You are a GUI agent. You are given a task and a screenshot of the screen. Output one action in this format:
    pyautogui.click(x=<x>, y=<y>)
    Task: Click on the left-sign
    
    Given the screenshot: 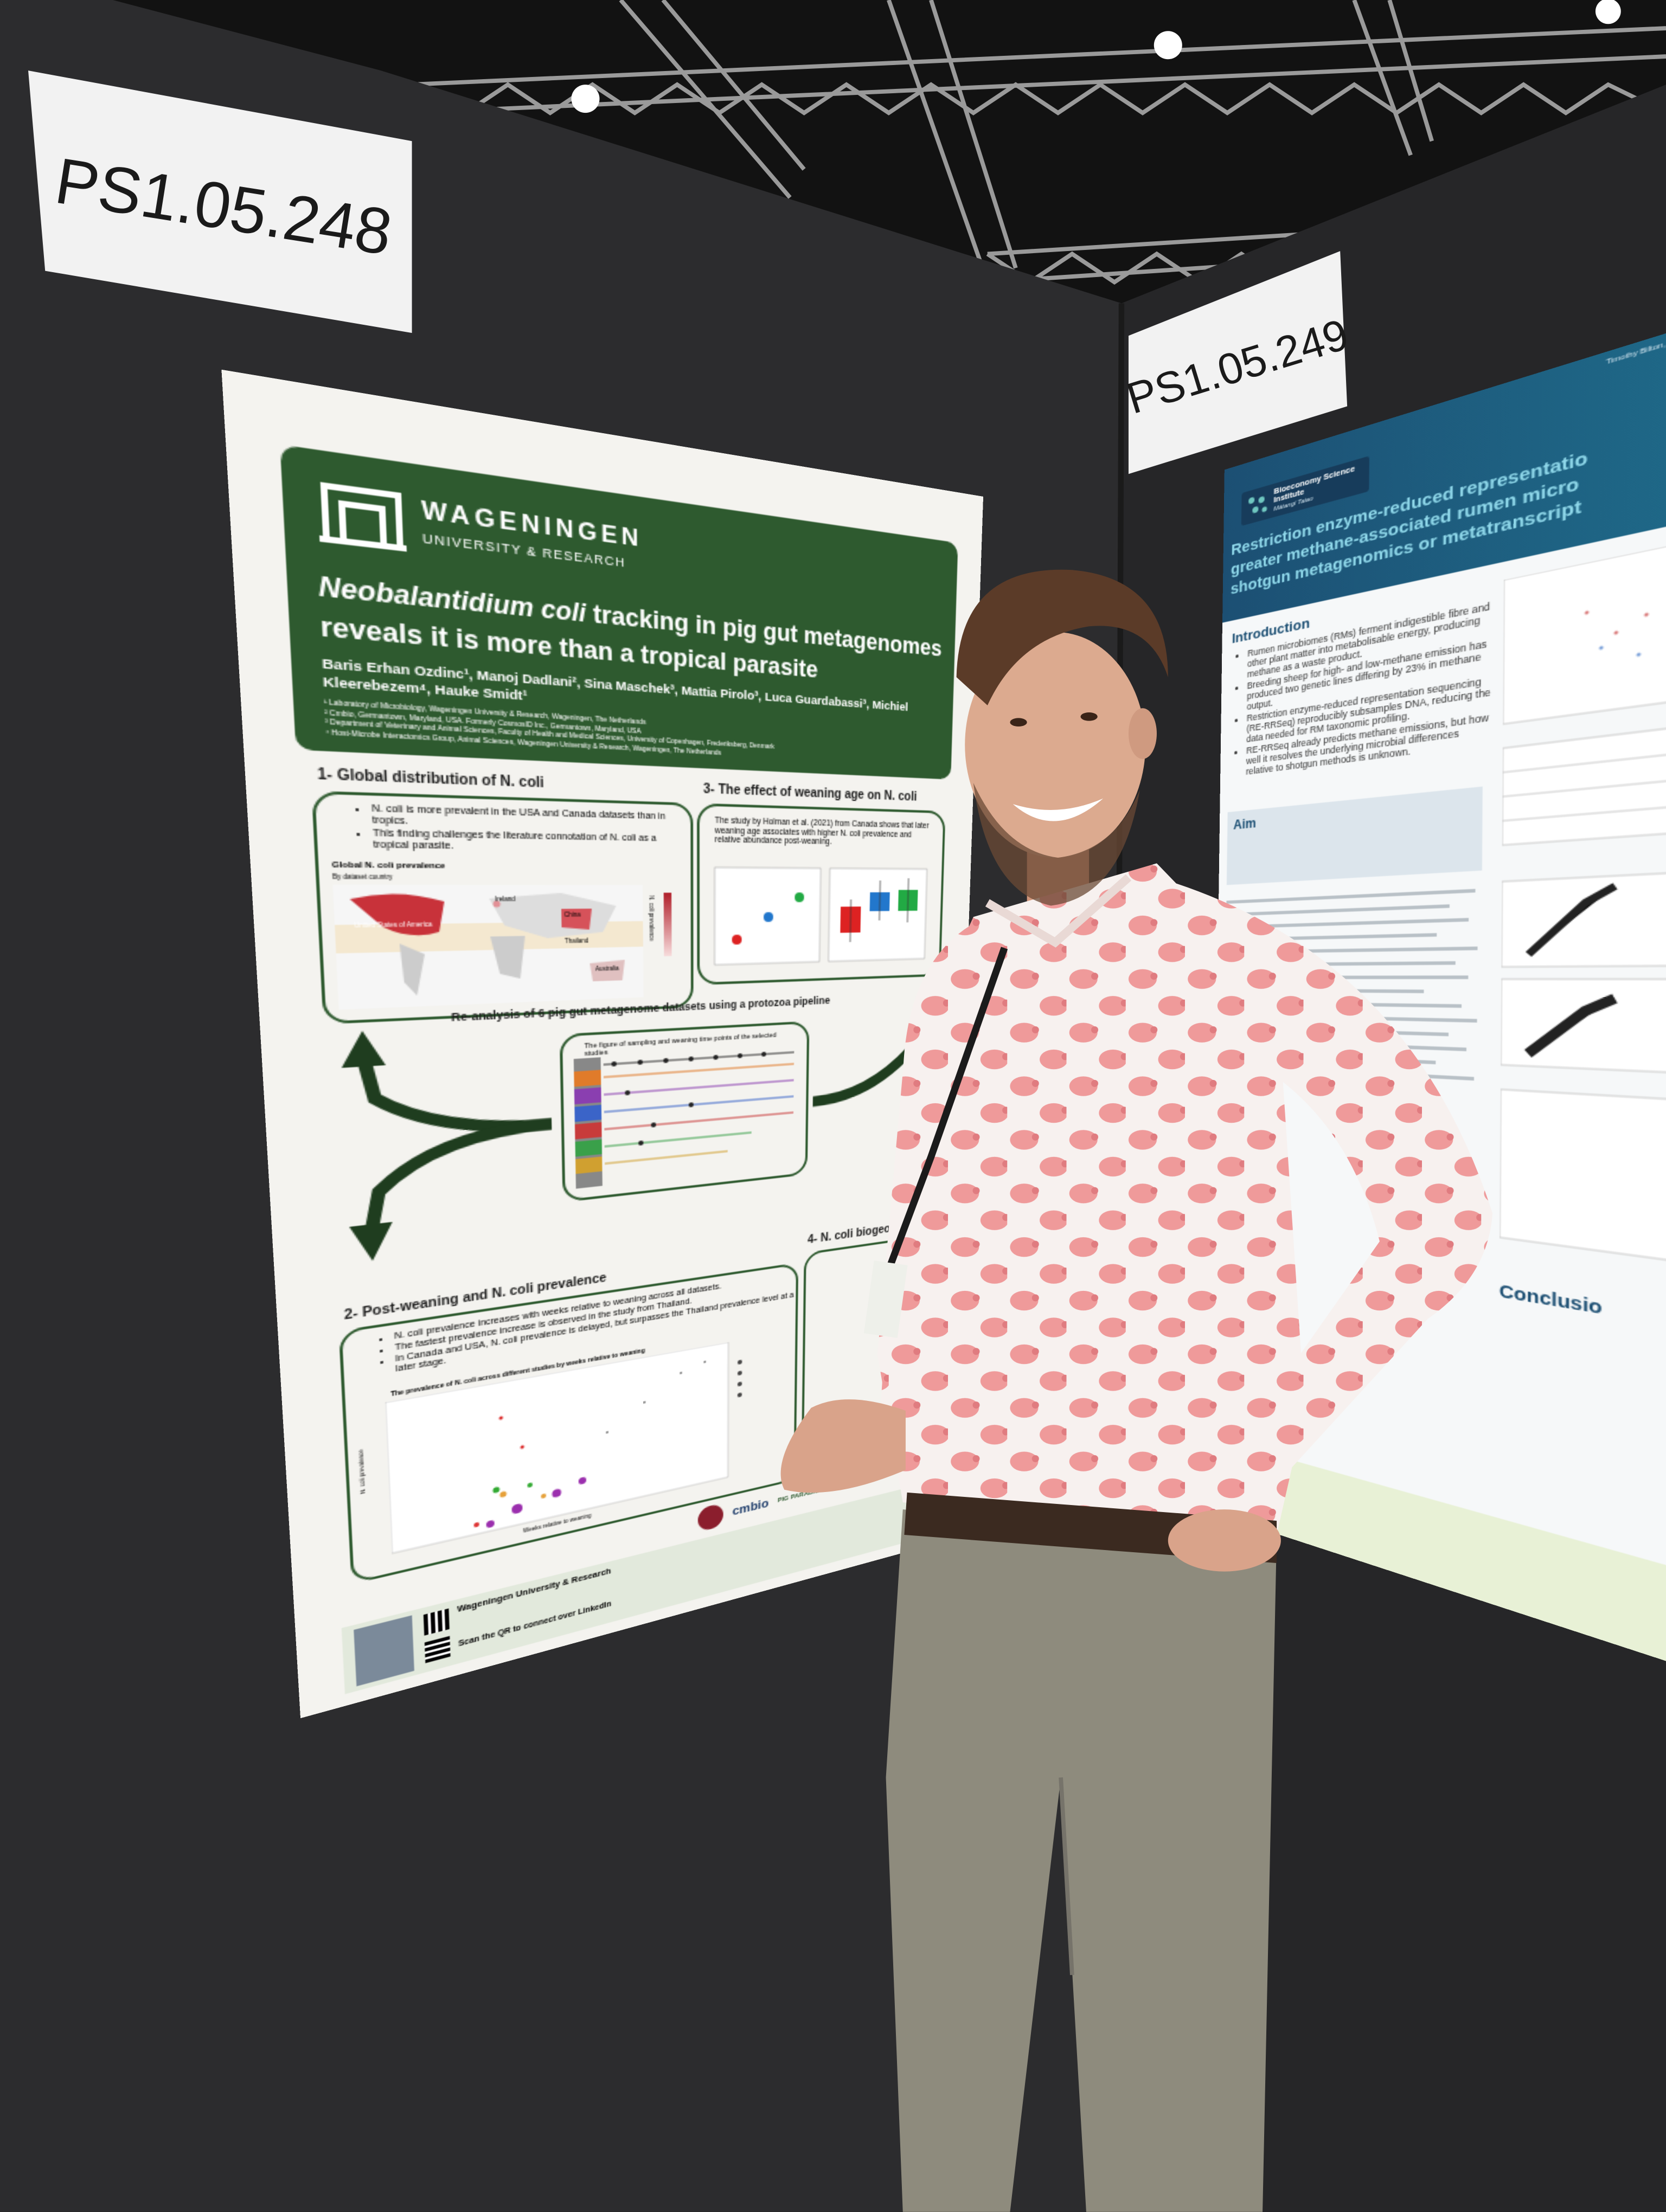 What is the action you would take?
    pyautogui.click(x=220, y=201)
    